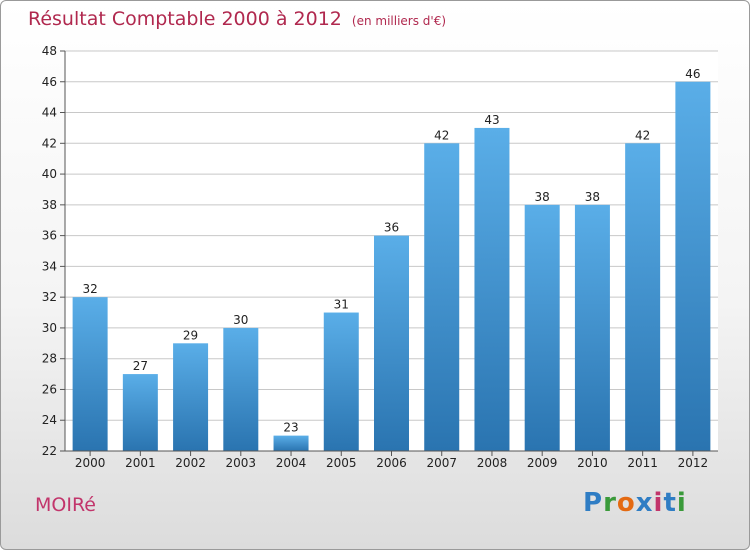  What do you see at coordinates (49, 389) in the screenshot?
I see `y-tick-label: 26` at bounding box center [49, 389].